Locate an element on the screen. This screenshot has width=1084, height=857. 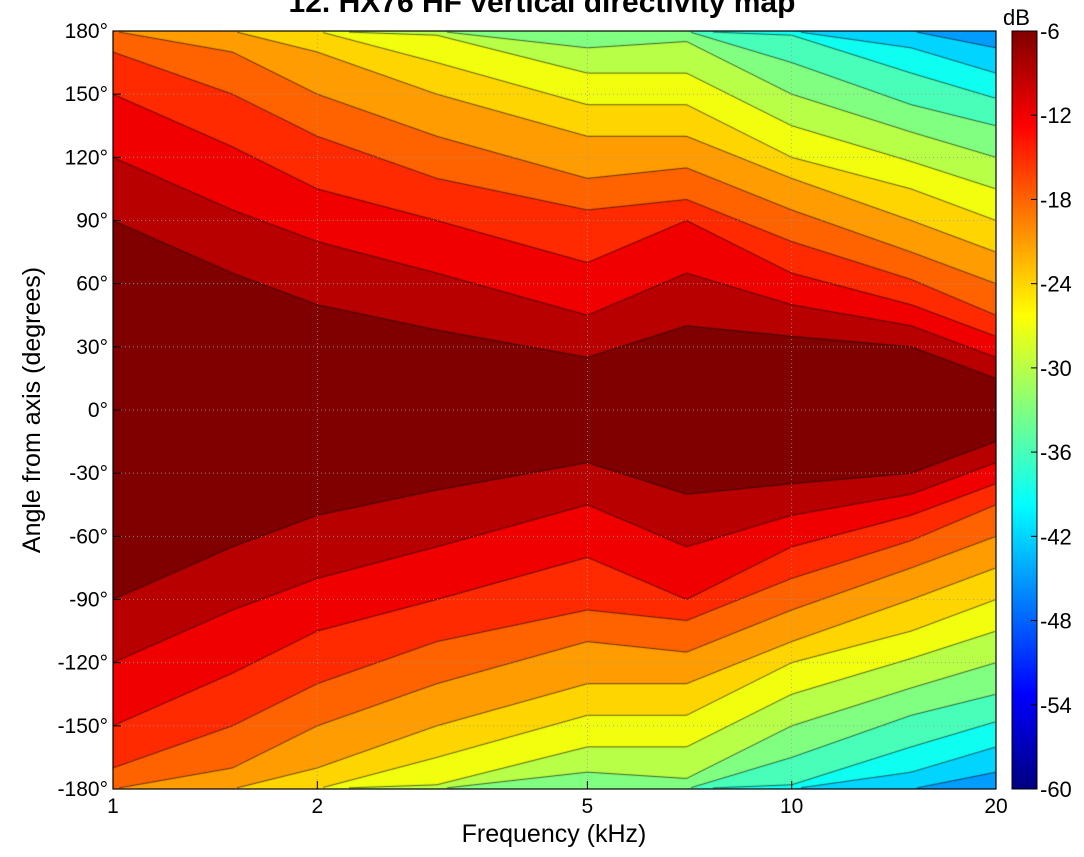
y-tick-label: -30° is located at coordinates (88, 473).